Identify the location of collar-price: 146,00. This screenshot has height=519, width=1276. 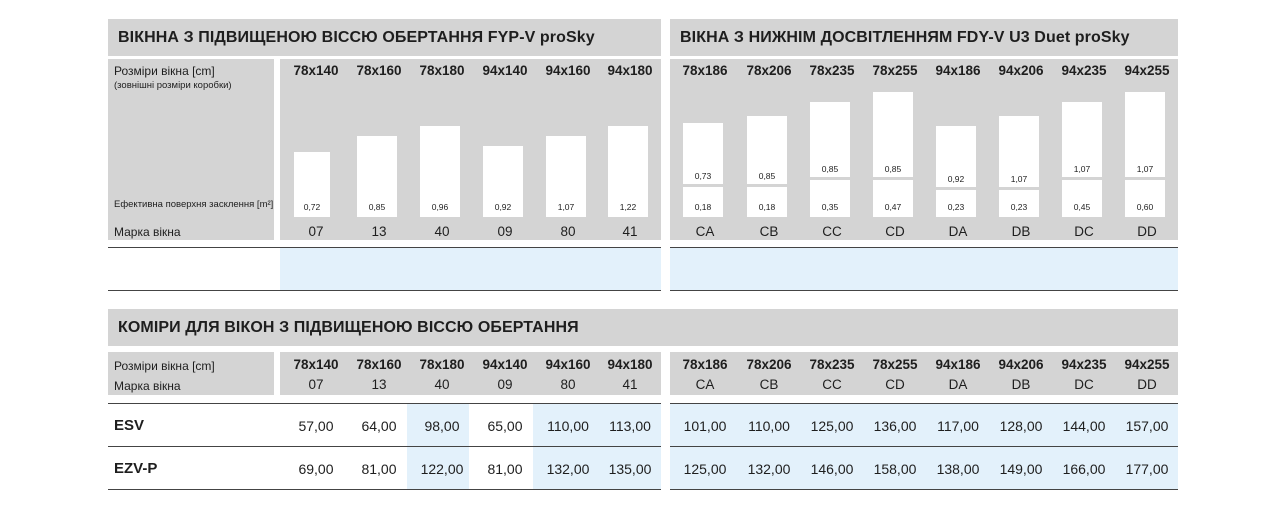
(832, 469).